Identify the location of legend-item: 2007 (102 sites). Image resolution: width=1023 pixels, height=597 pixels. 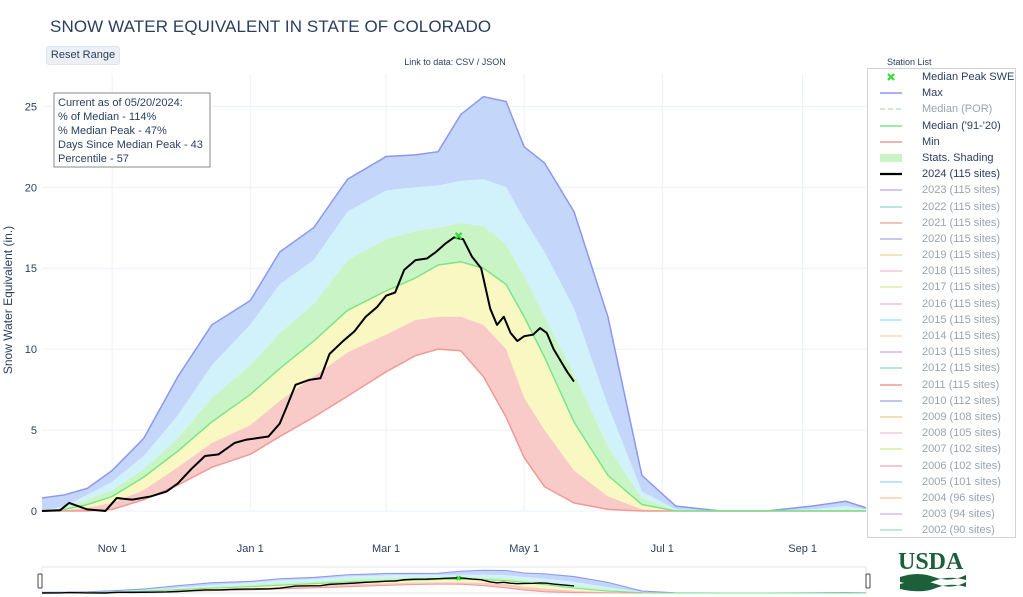
(941, 449).